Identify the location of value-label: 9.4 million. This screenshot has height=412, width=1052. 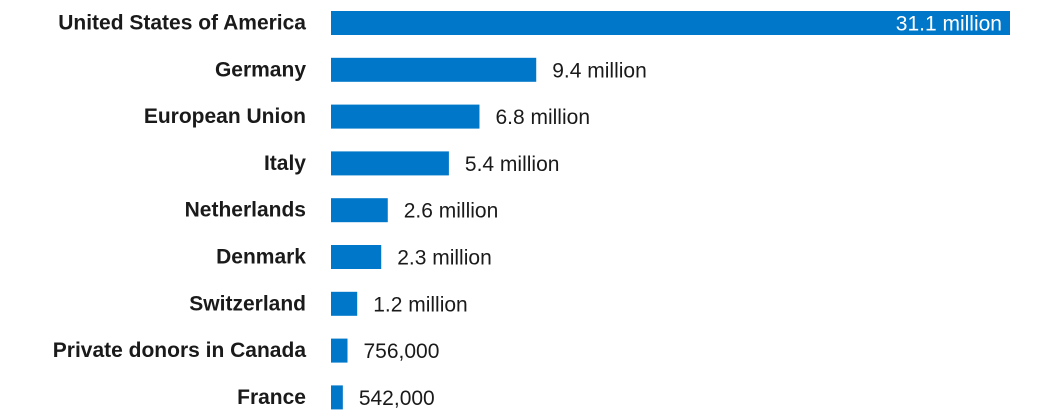
(599, 70).